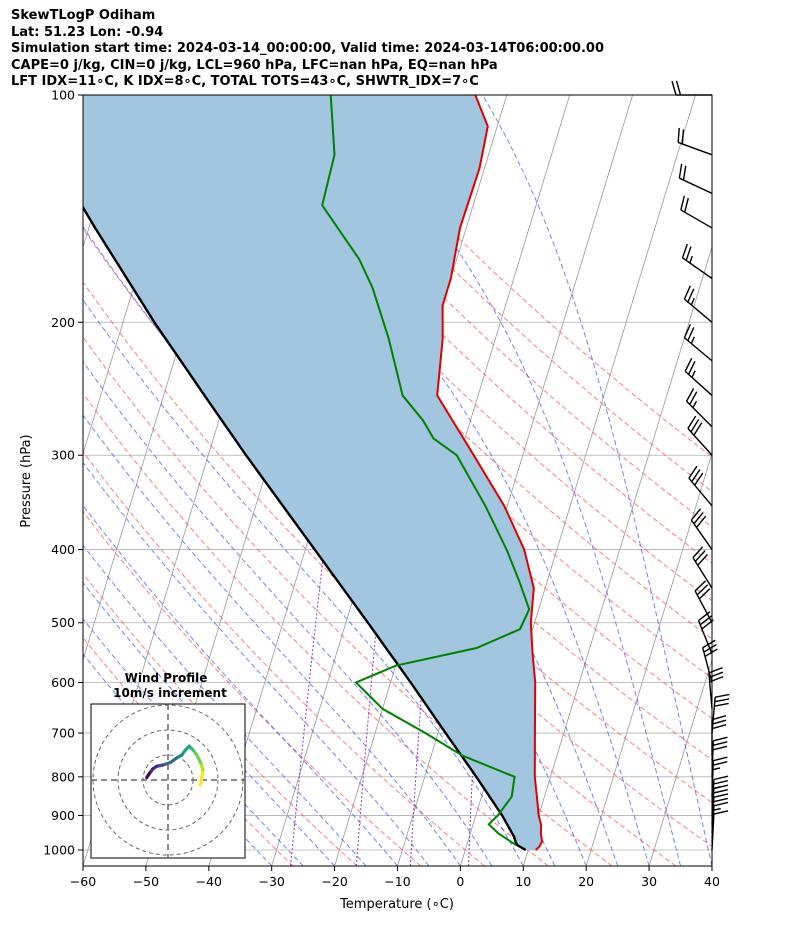  I want to click on y-tick-label: 100, so click(63, 95).